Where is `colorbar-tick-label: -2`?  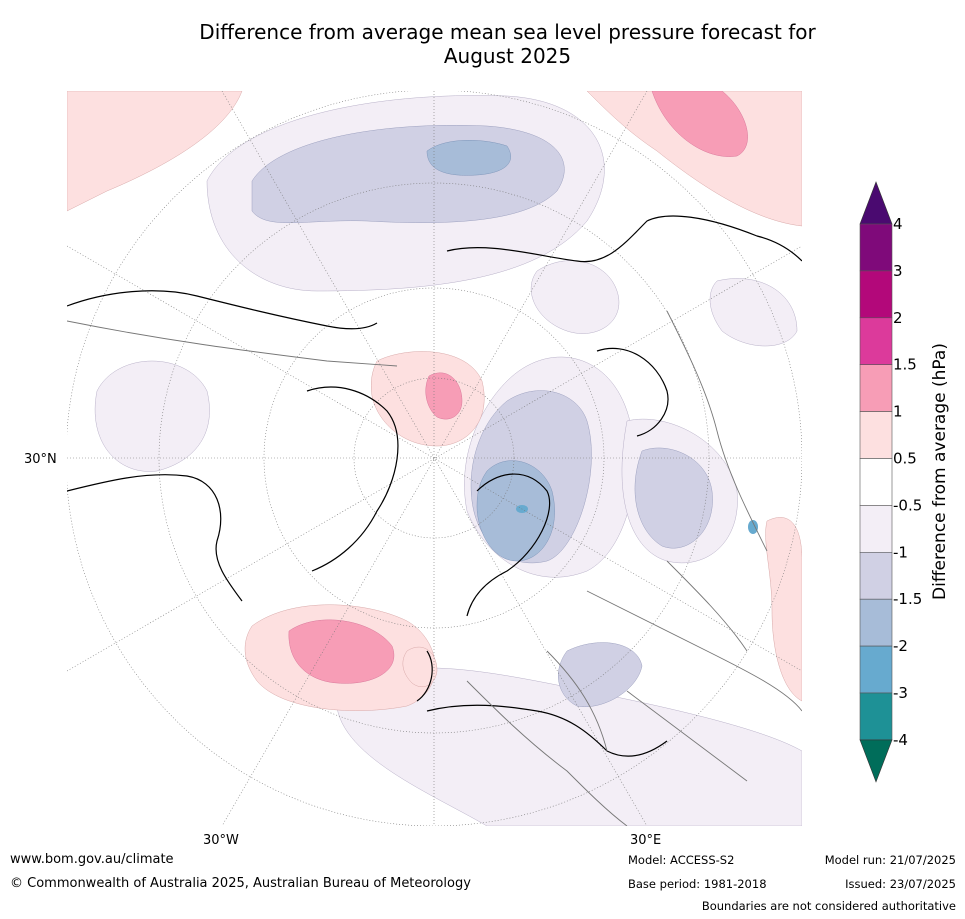
colorbar-tick-label: -2 is located at coordinates (900, 646).